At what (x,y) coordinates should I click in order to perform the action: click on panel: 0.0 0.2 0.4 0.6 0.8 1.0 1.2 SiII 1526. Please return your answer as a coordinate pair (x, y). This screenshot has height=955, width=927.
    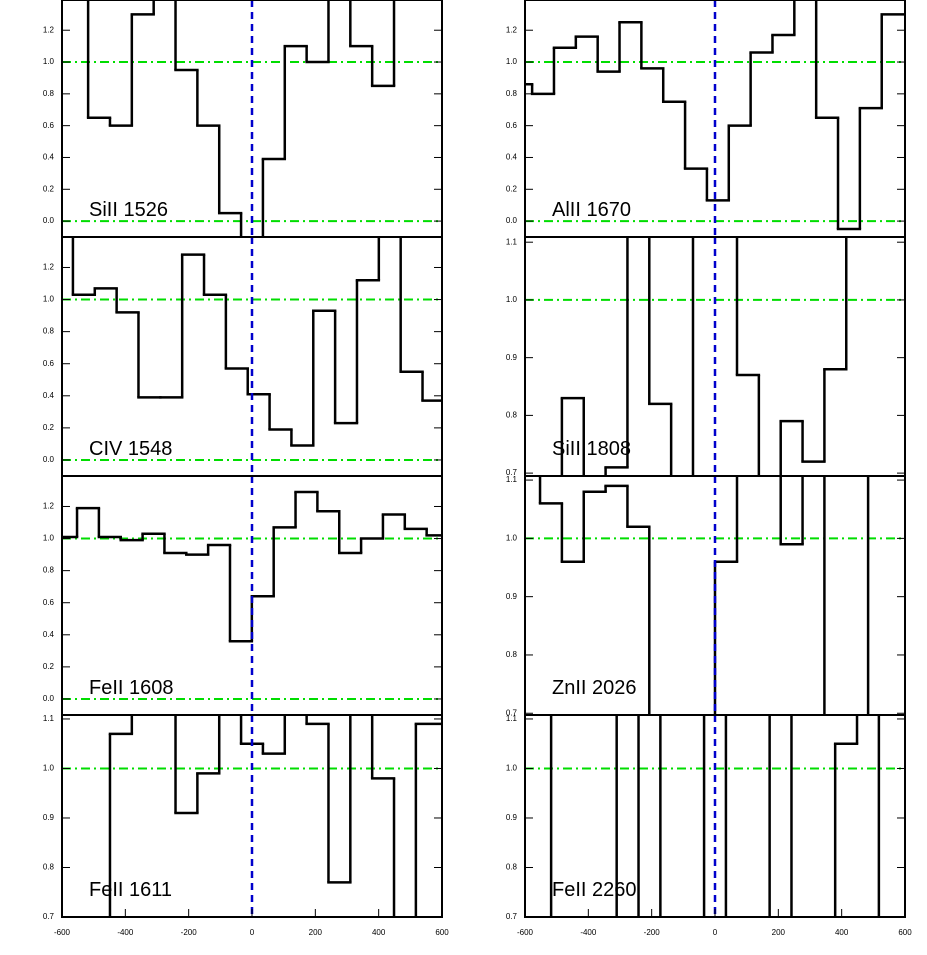
    Looking at the image, I should click on (243, 119).